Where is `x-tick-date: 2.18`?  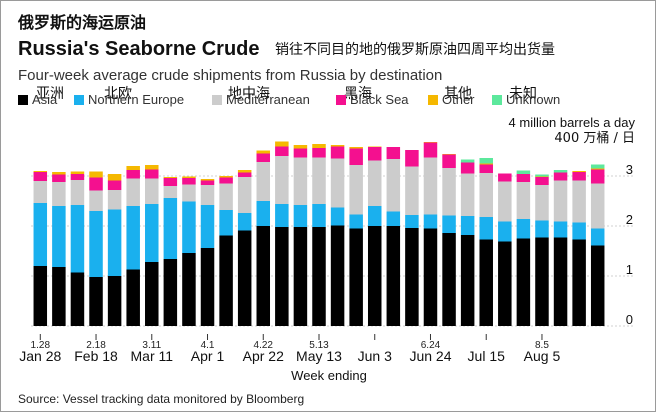 x-tick-date: 2.18 is located at coordinates (96, 345).